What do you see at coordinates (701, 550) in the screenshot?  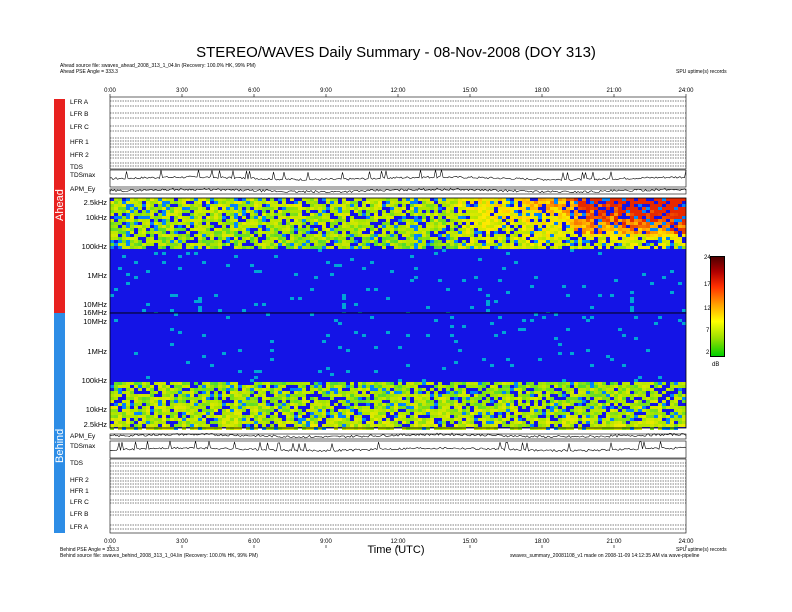 I see `behind-uptime-note: SPU uptime(s) records` at bounding box center [701, 550].